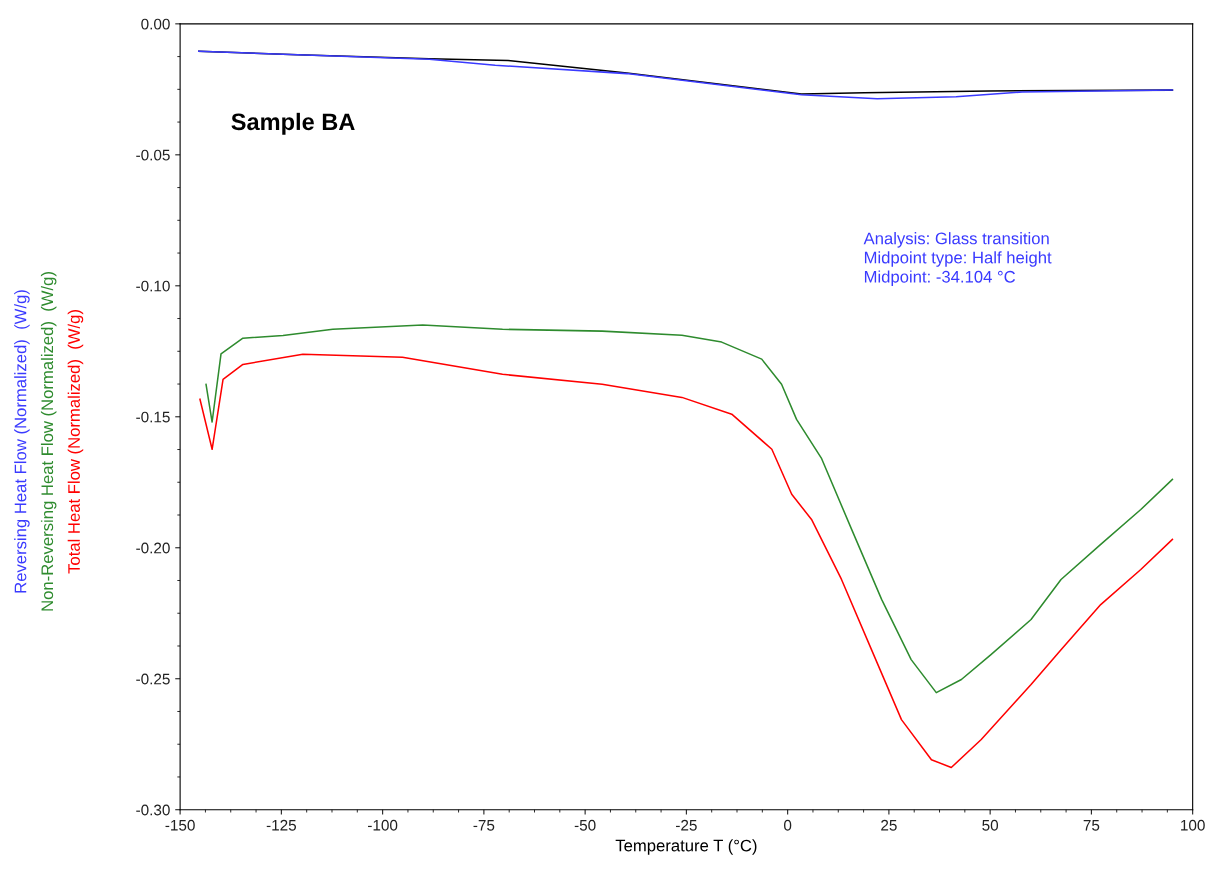  Describe the element at coordinates (957, 259) in the screenshot. I see `annotation: Analysis: Glass transition Midpoint type: Half height Midpoint: -34.104 °C` at that location.